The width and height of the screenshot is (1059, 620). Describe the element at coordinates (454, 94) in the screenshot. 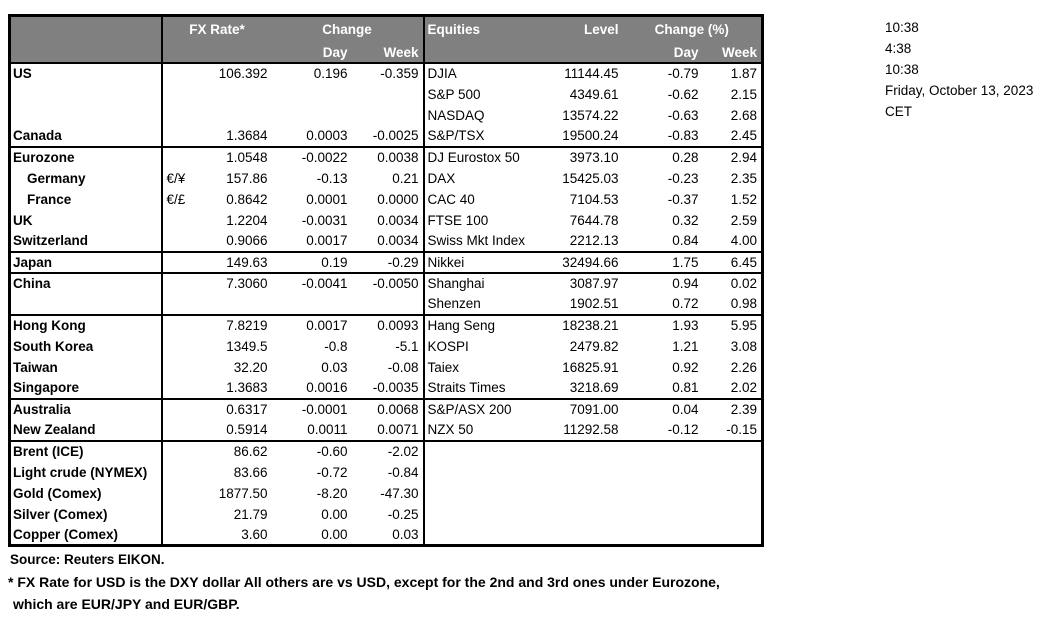

I see `equity-name-cell: S&P 500` at that location.